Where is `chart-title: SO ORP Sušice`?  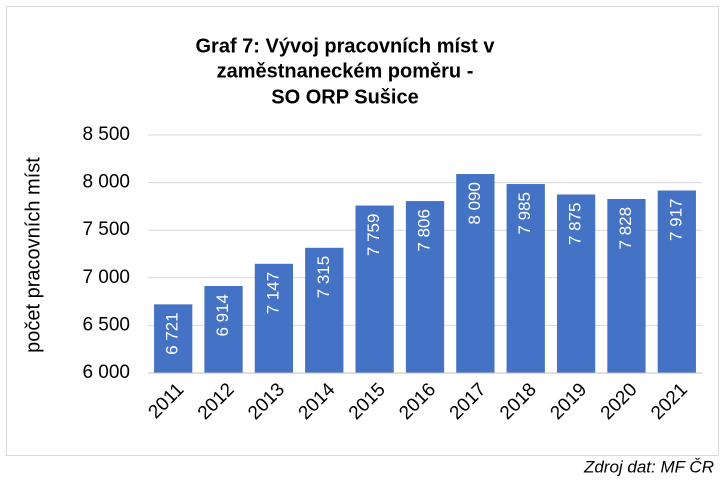 chart-title: SO ORP Sušice is located at coordinates (344, 97).